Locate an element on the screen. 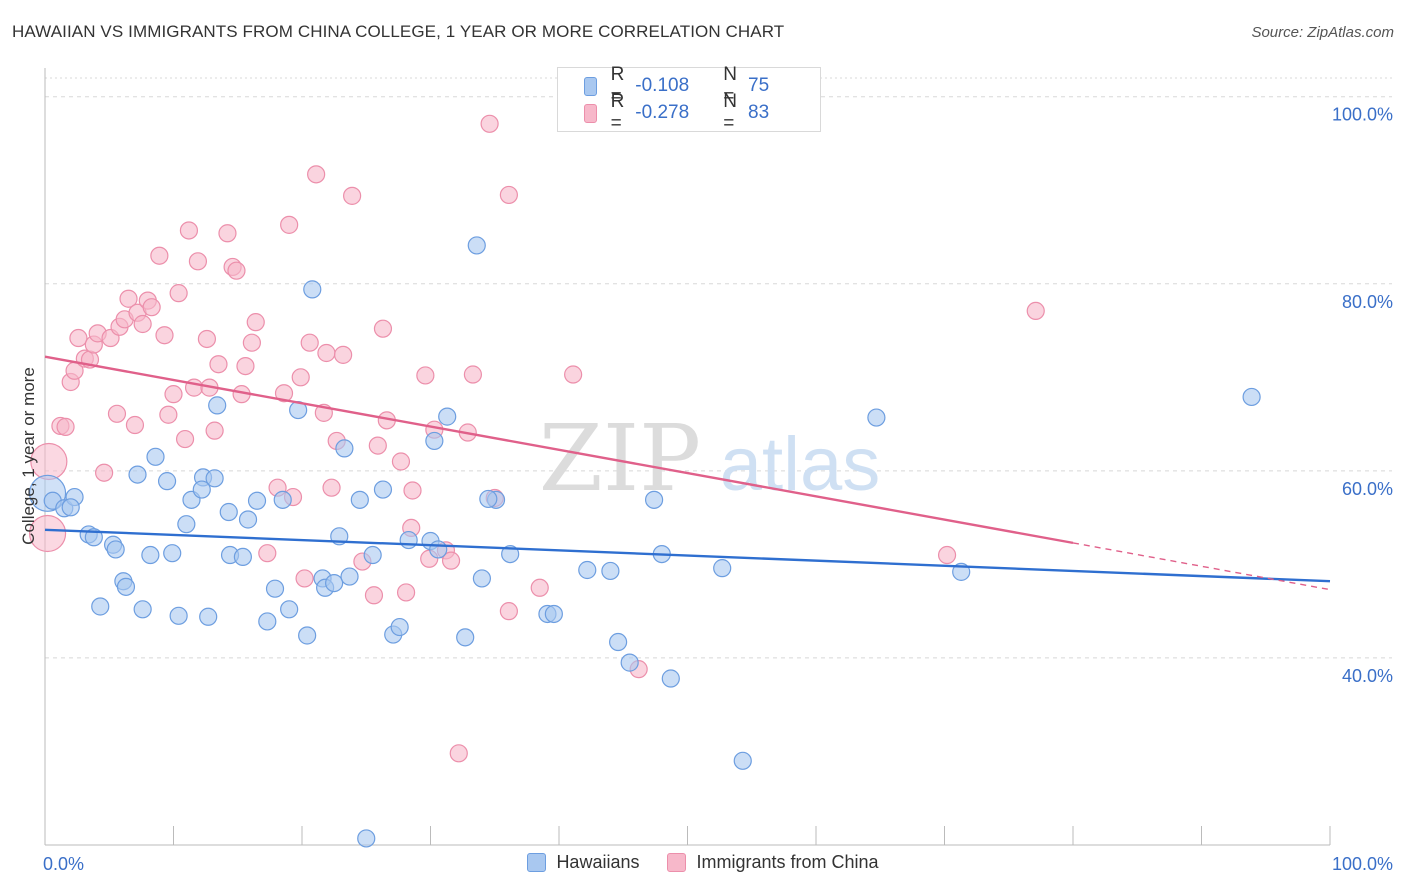  y-tick-label: 60.0% is located at coordinates (1367, 489).